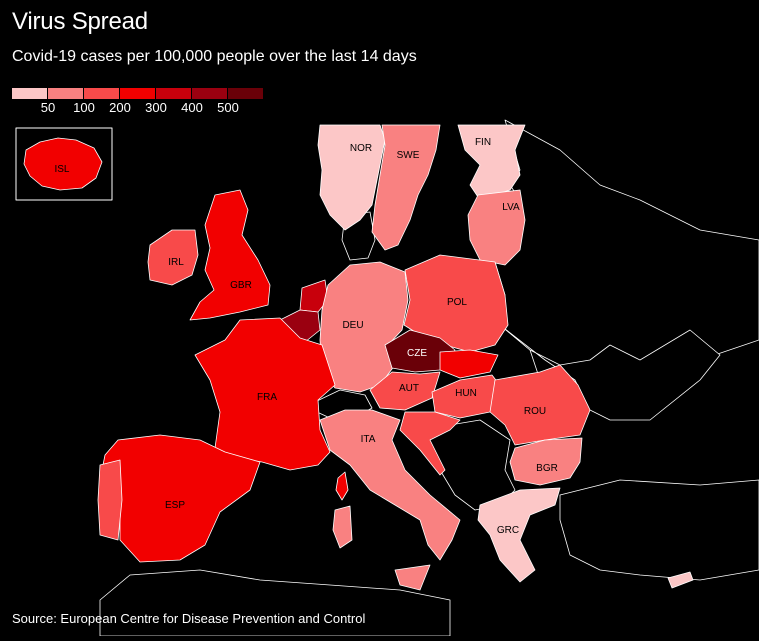 Image resolution: width=759 pixels, height=641 pixels. Describe the element at coordinates (546, 461) in the screenshot. I see `country-bgr` at that location.